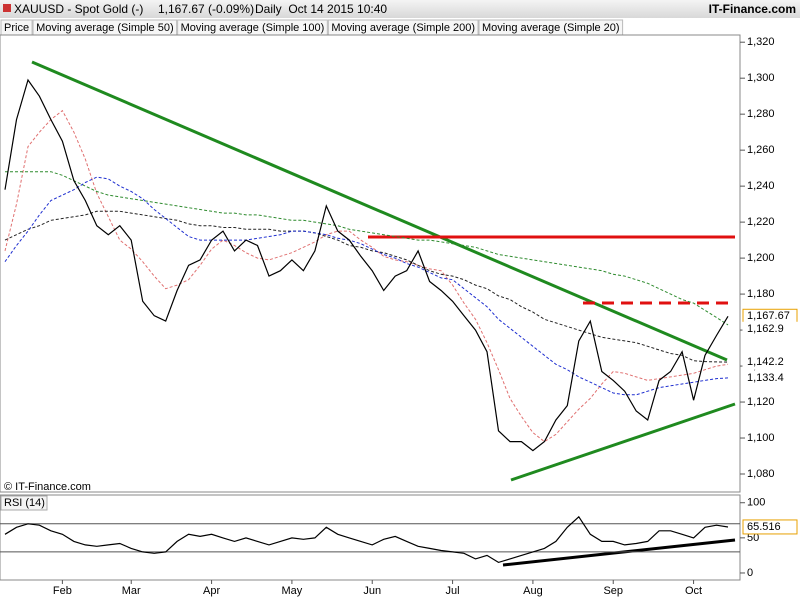 This screenshot has height=600, width=800. Describe the element at coordinates (62, 591) in the screenshot. I see `x-tick-label: Feb` at that location.